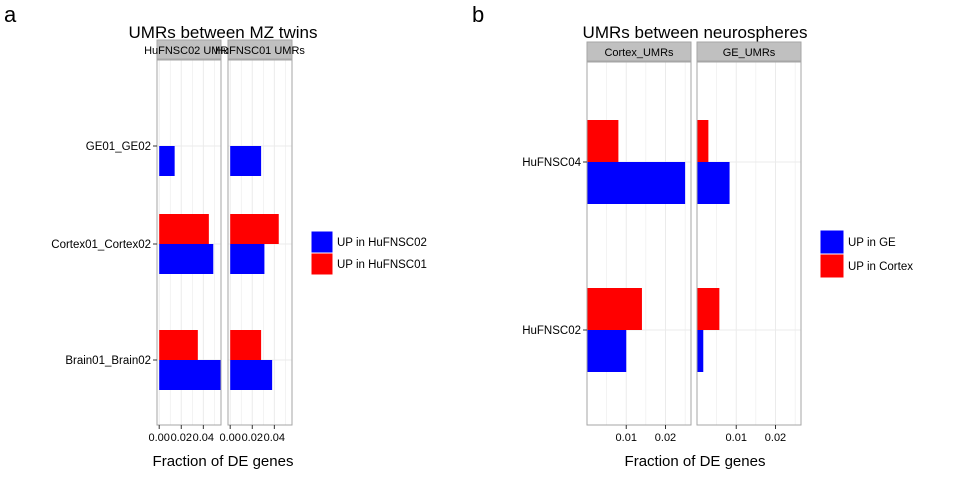  I want to click on legend: UP in HuFNSC02 UP in HuFNSC01, so click(368, 253).